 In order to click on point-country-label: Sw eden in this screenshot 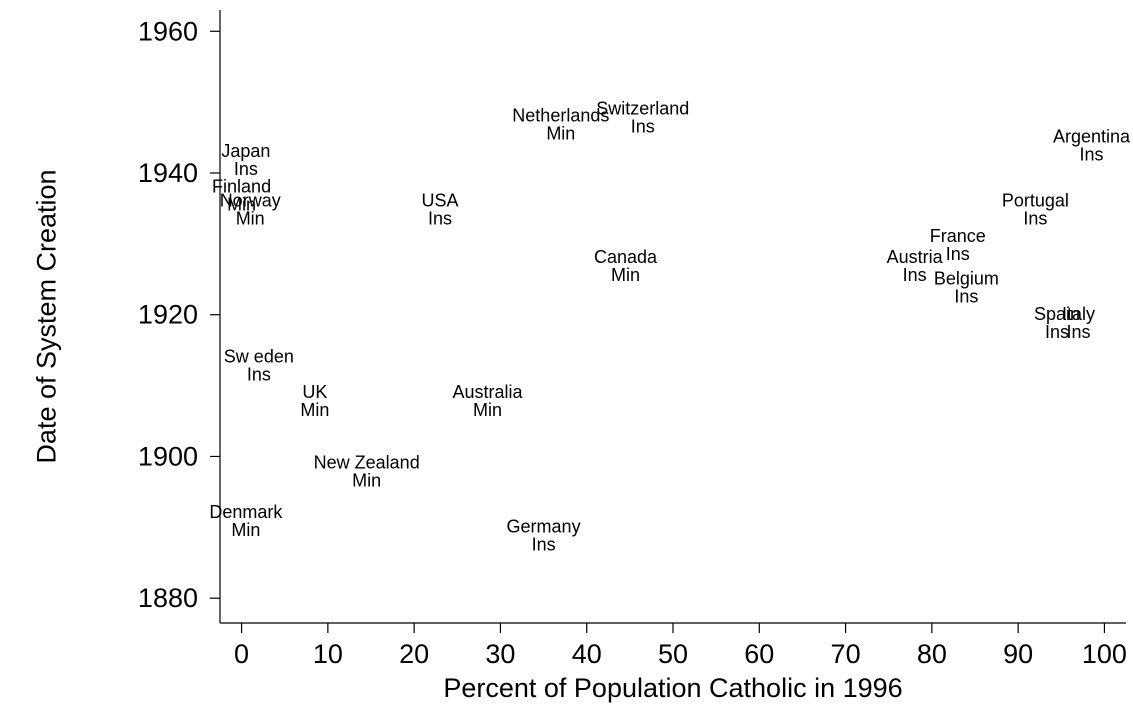, I will do `click(259, 356)`.